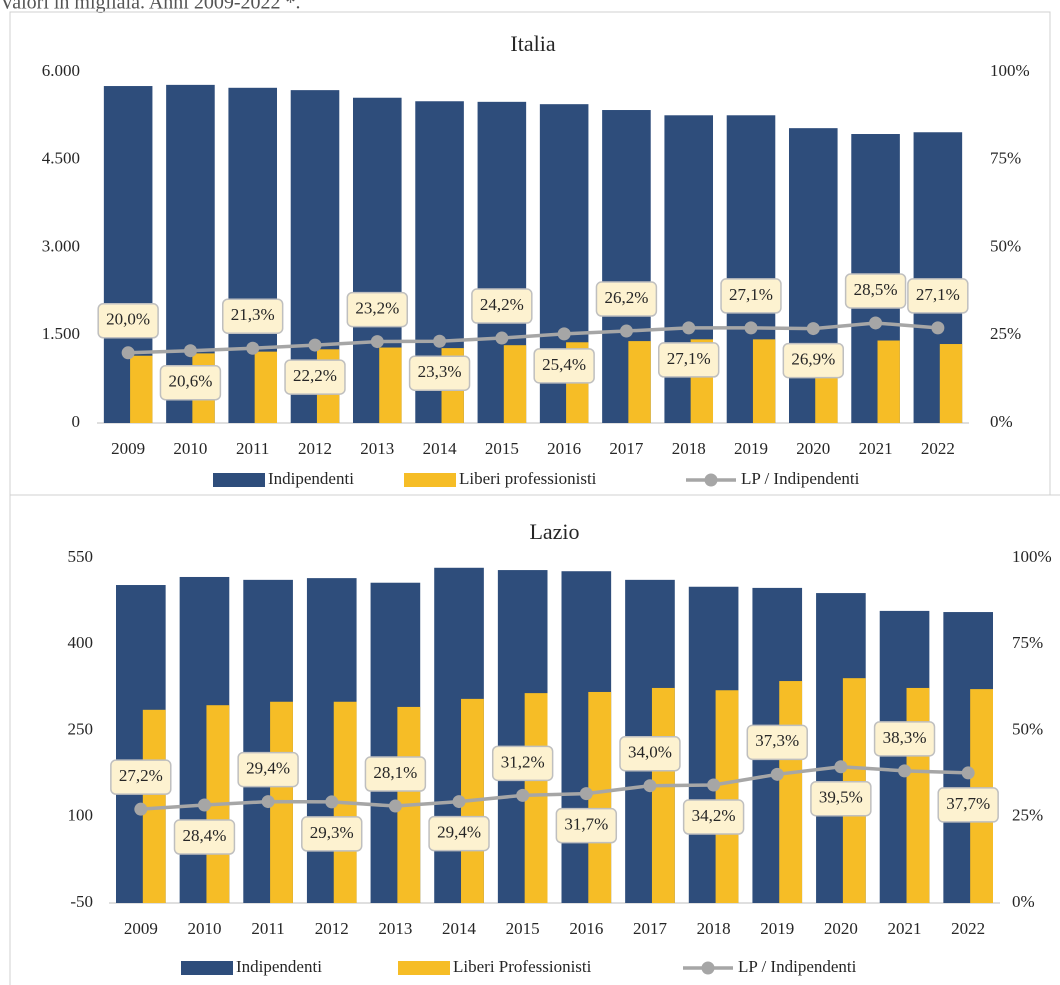 Image resolution: width=1060 pixels, height=985 pixels. Describe the element at coordinates (315, 448) in the screenshot. I see `x-tick-label: 2012` at that location.